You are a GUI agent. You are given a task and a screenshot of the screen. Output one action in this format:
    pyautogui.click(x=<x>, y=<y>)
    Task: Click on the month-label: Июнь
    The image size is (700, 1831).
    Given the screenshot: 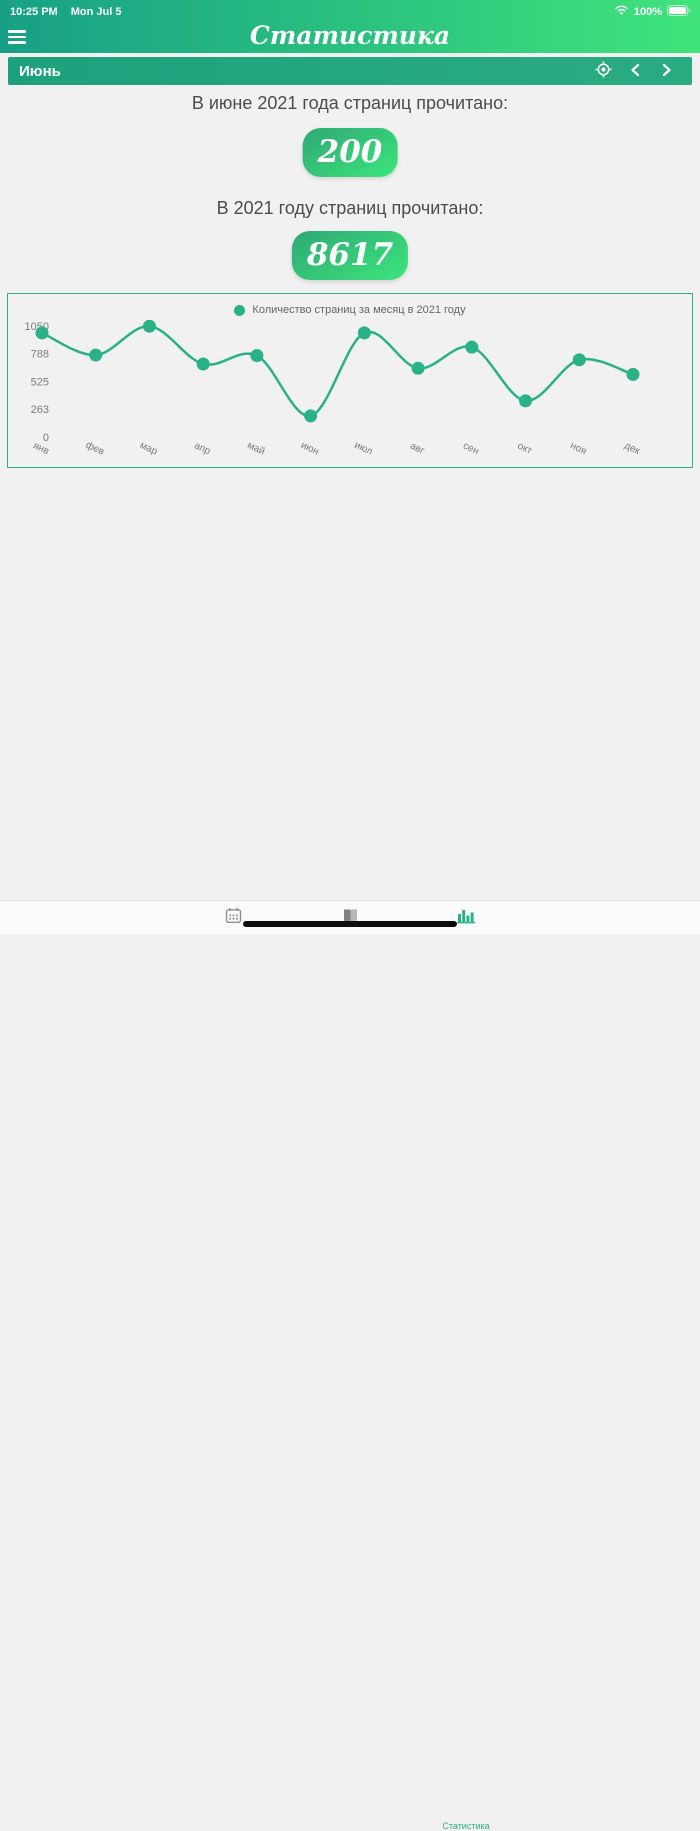 What is the action you would take?
    pyautogui.click(x=40, y=71)
    